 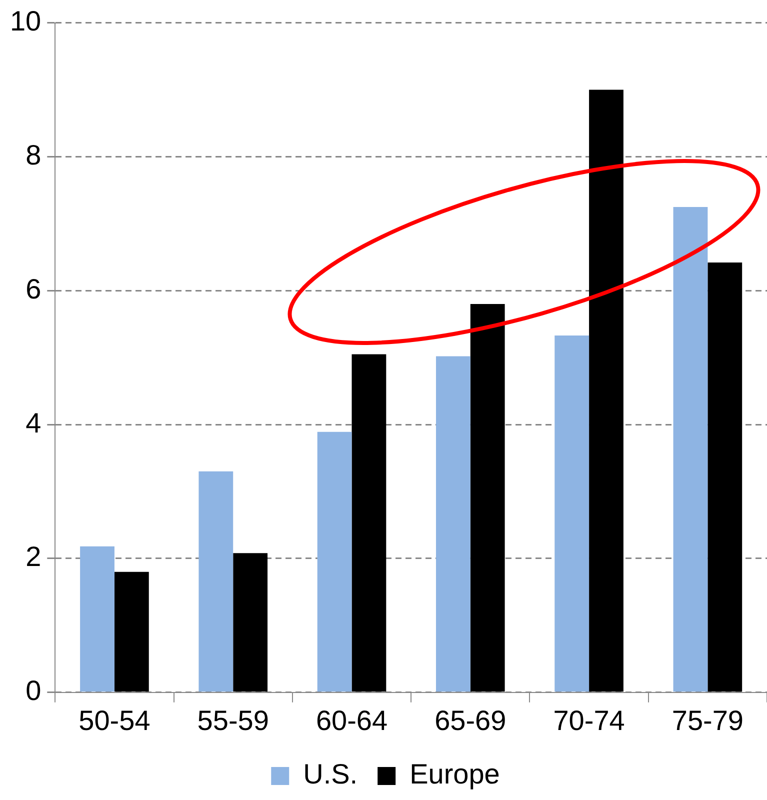 I want to click on x-tick-label: 55-59, so click(x=233, y=720).